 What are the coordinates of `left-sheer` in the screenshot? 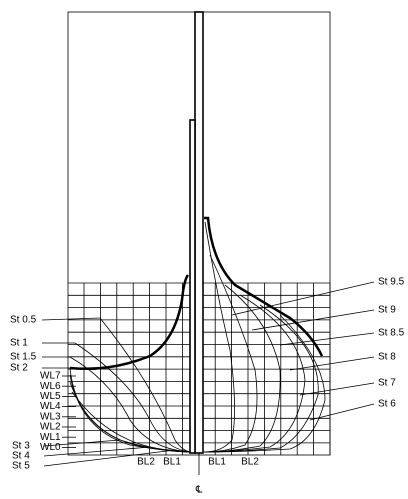 It's located at (129, 322).